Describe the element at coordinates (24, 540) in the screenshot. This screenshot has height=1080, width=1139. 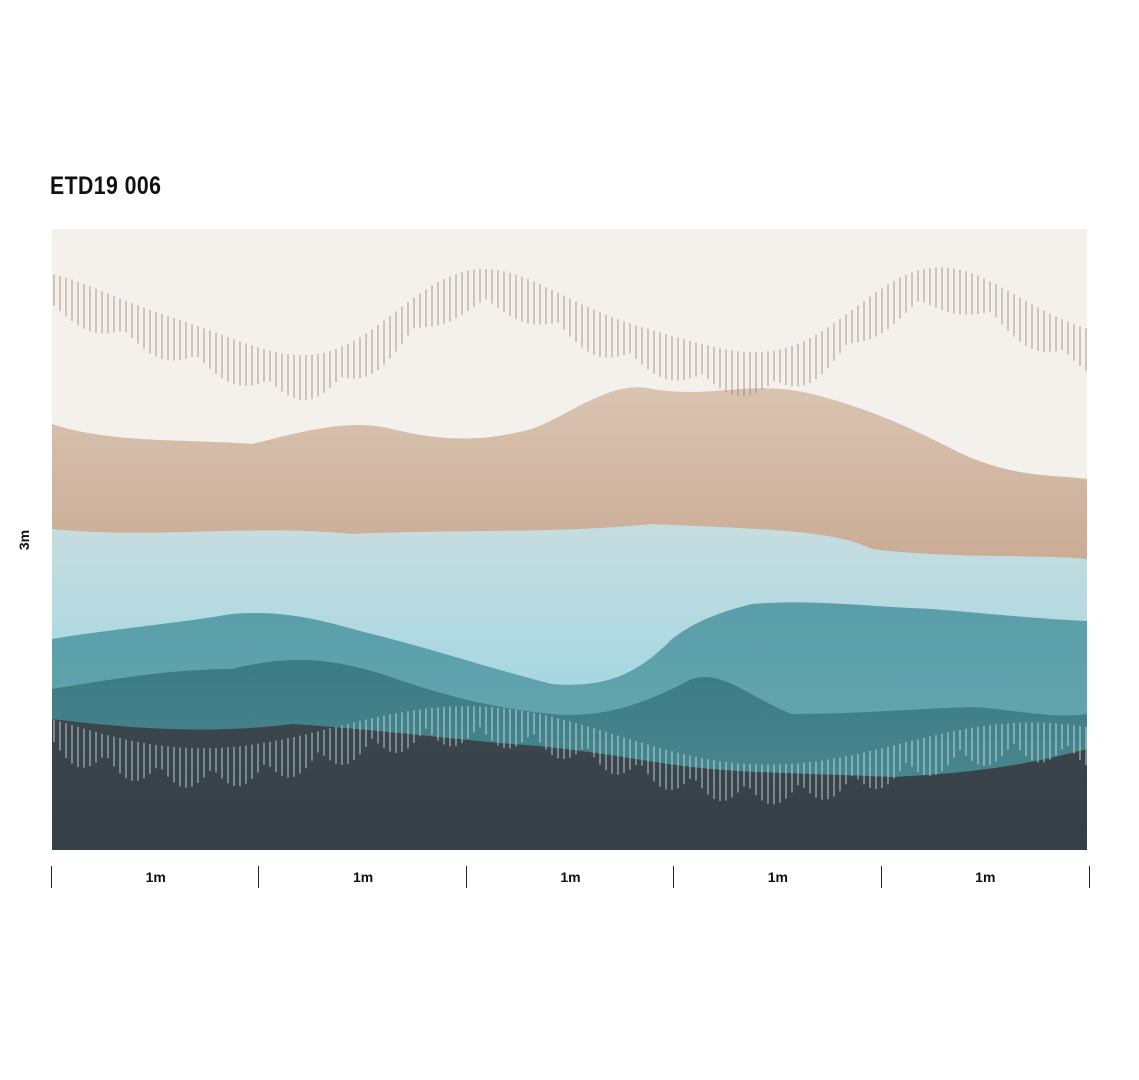
I see `height-dimension-label: 3m` at that location.